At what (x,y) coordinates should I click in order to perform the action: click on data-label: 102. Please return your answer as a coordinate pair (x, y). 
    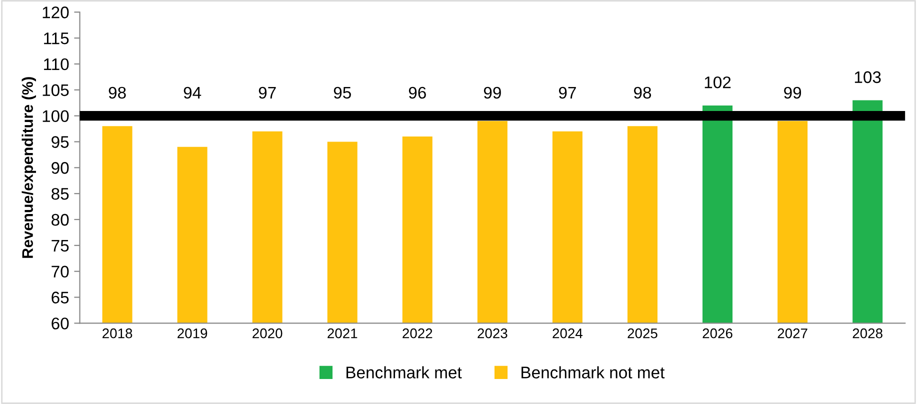
    Looking at the image, I should click on (717, 82).